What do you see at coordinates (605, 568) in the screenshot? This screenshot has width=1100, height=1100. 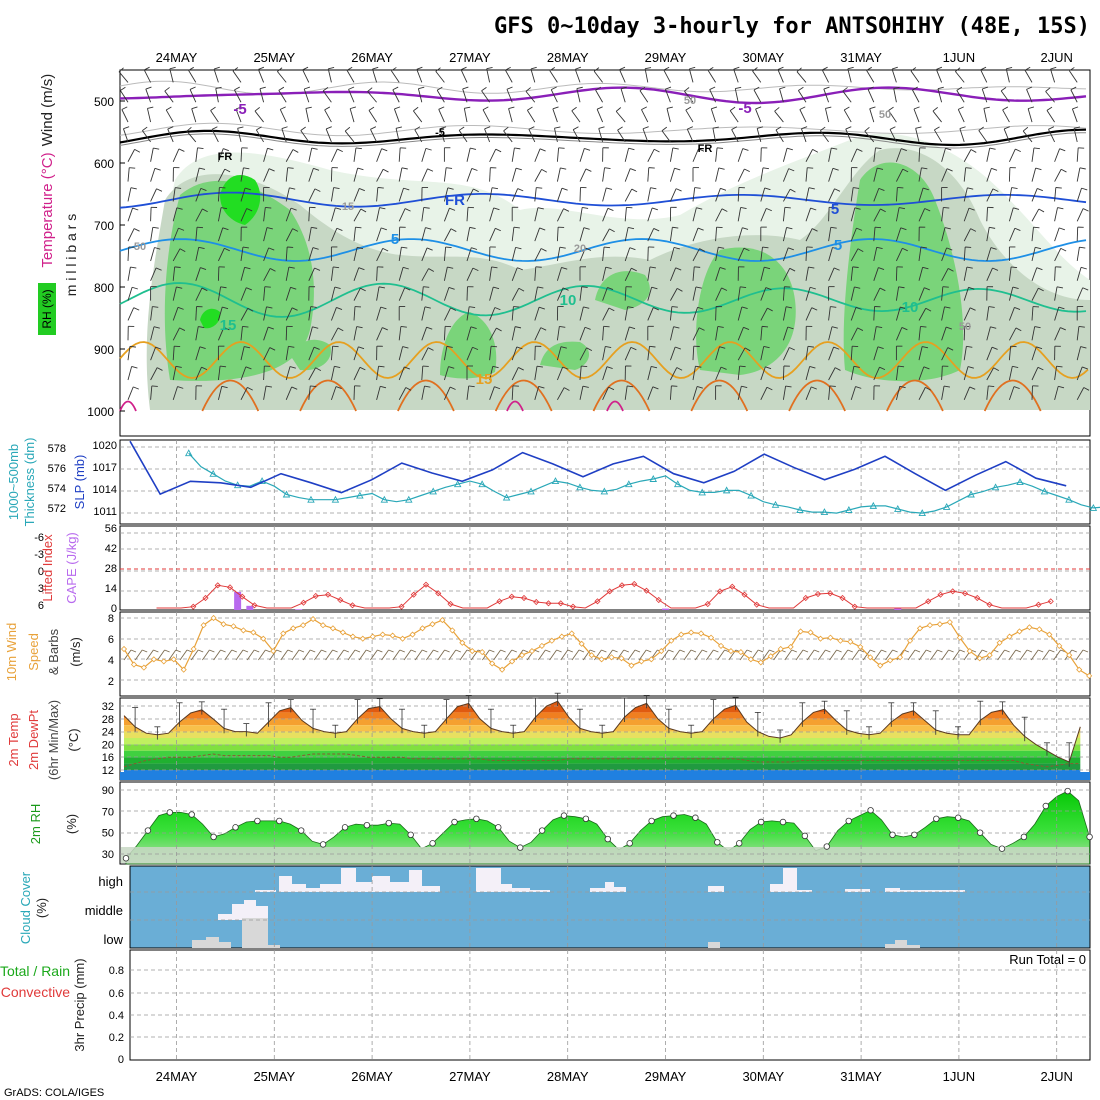 I see `cape-frame` at bounding box center [605, 568].